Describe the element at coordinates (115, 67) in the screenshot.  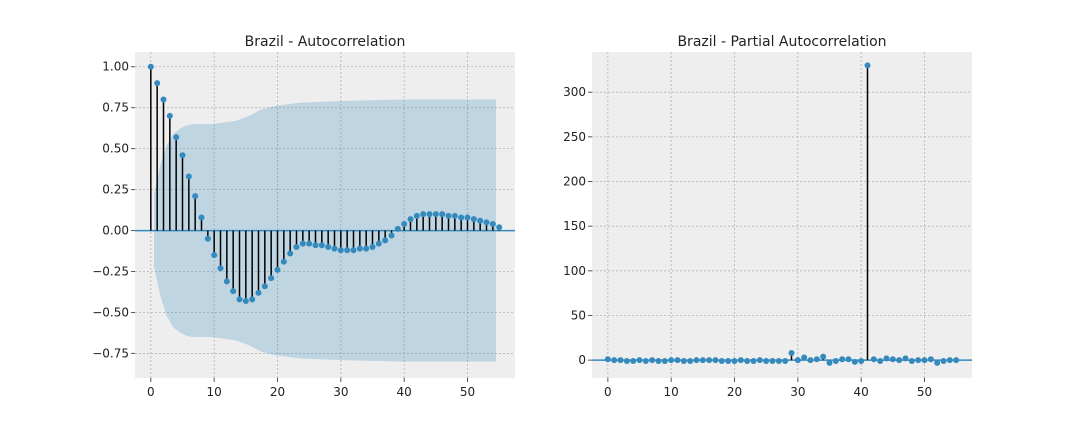
I see `chart-0-y-tick-label-0: 1.00` at that location.